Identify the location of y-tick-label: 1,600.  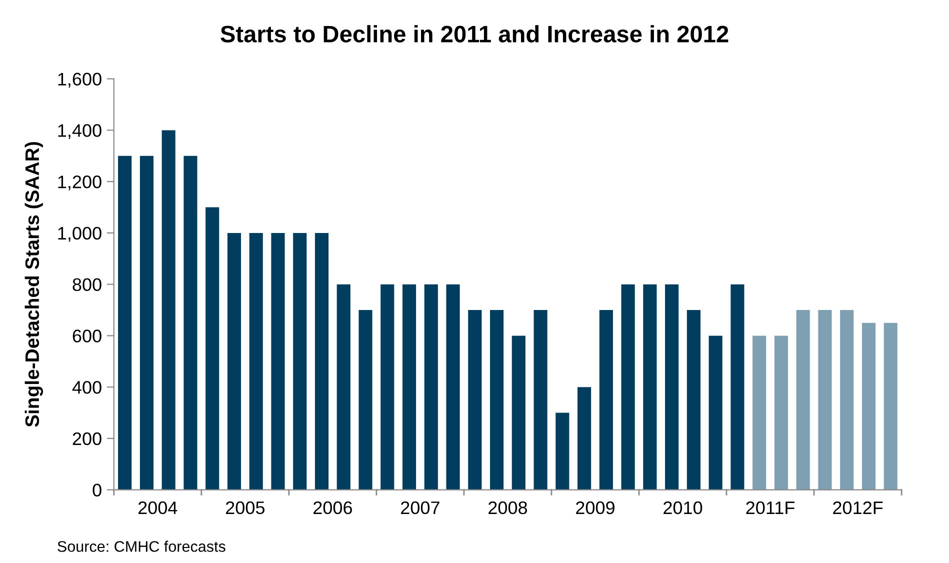
(80, 80).